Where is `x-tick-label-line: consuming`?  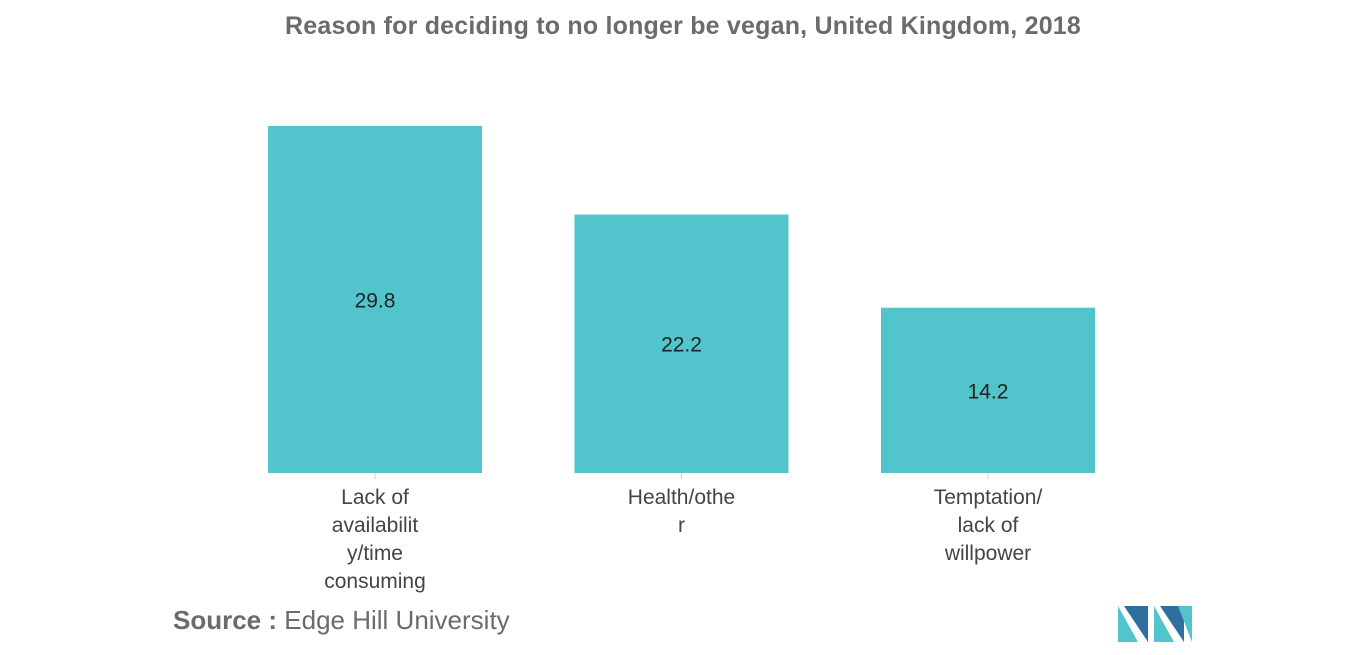 x-tick-label-line: consuming is located at coordinates (375, 581).